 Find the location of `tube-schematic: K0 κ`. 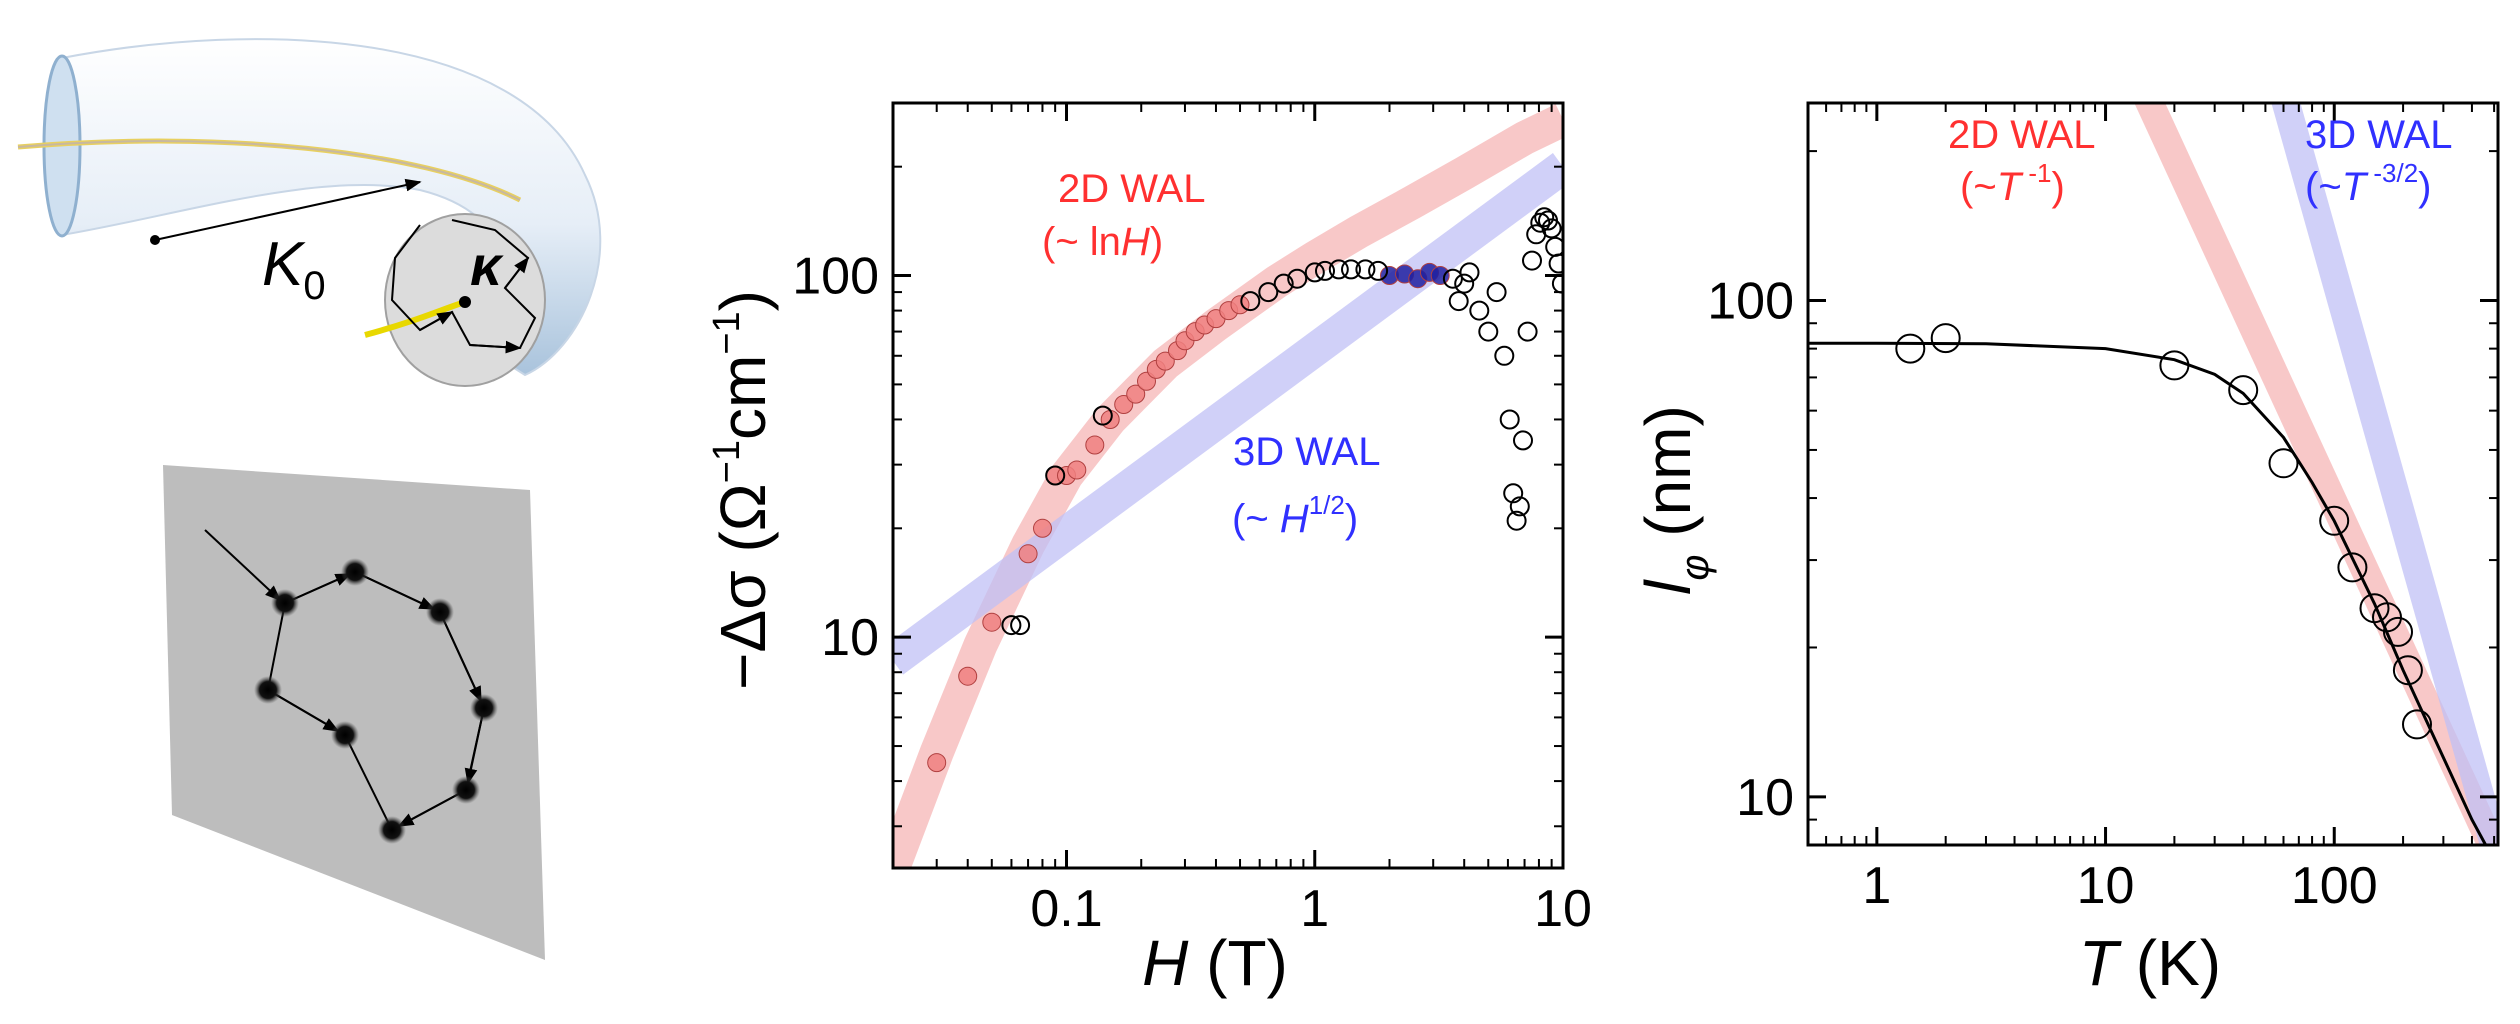

tube-schematic: K0 κ is located at coordinates (309, 212).